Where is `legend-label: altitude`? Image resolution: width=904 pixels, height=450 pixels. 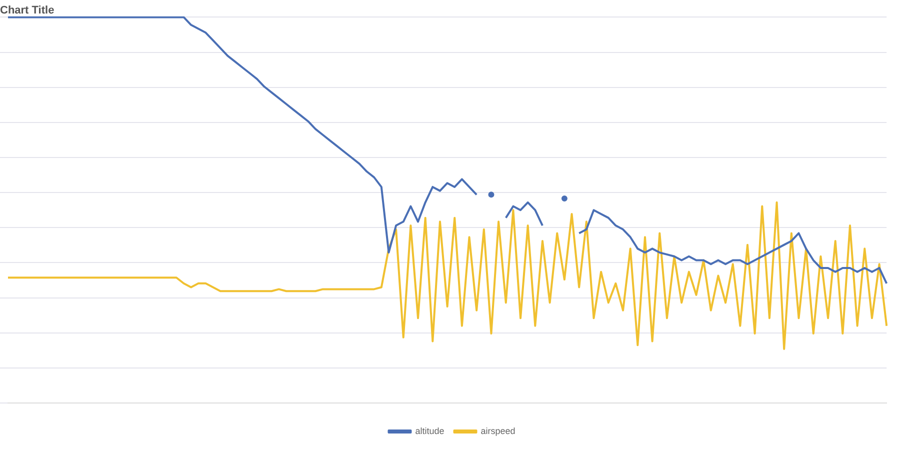
legend-label: altitude is located at coordinates (429, 431).